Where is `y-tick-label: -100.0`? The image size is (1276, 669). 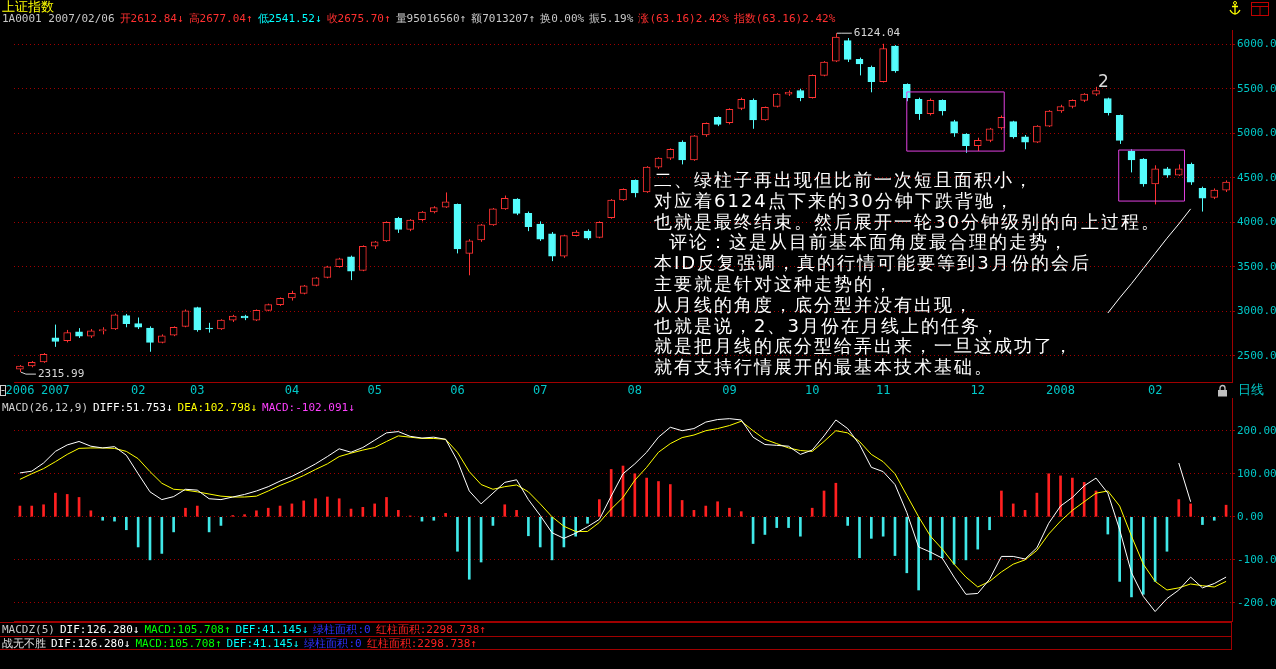
y-tick-label: -100.0 is located at coordinates (1256, 559).